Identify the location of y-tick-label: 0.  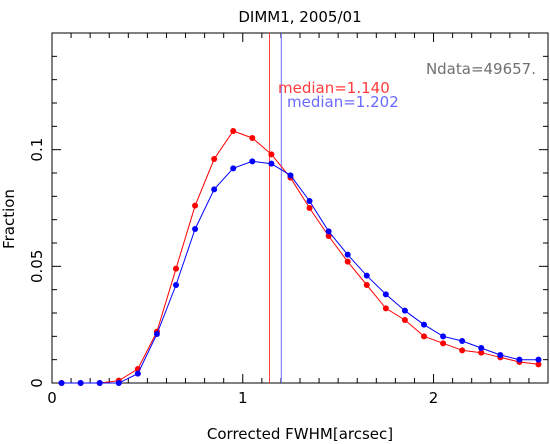
(37, 383).